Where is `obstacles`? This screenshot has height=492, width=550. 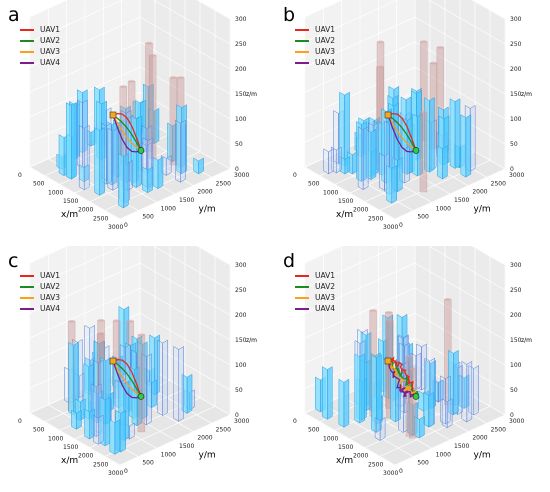
obstacles is located at coordinates (399, 122).